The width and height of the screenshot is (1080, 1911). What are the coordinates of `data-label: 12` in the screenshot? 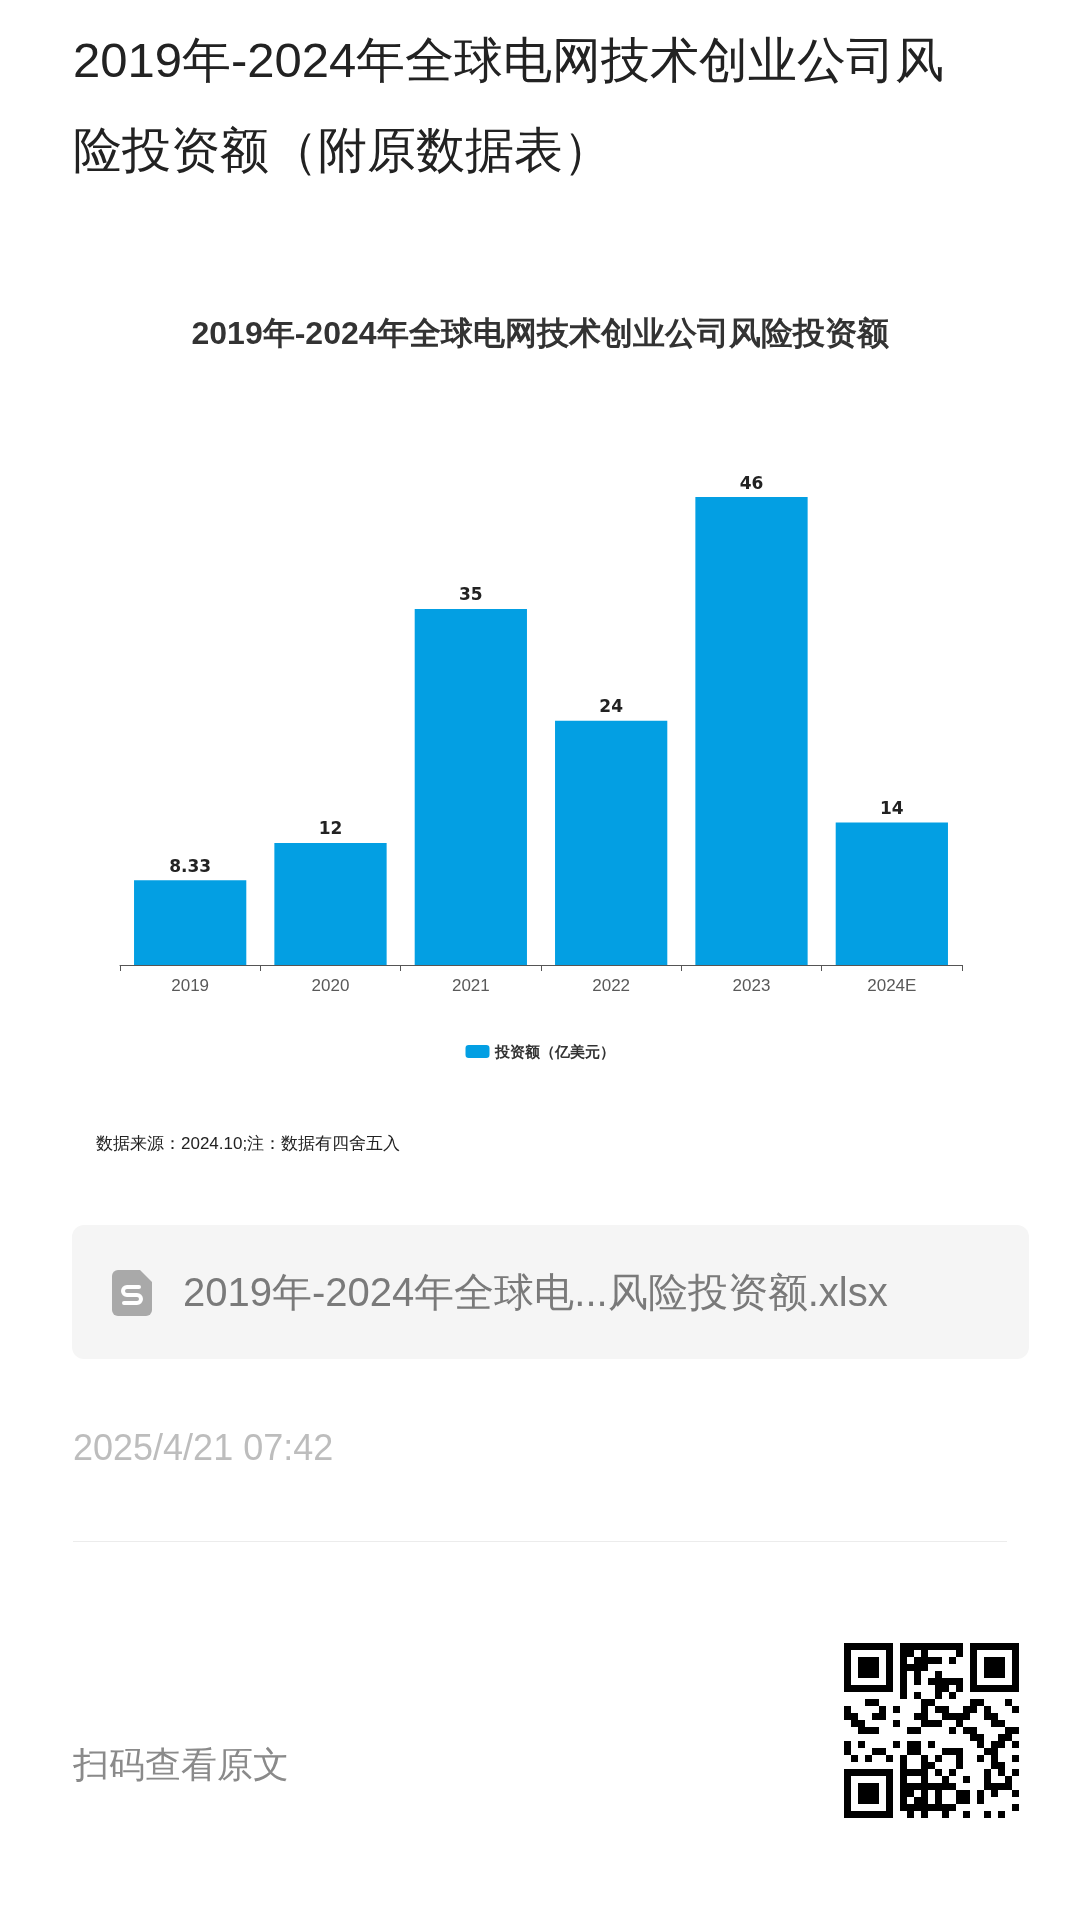 It's located at (330, 828).